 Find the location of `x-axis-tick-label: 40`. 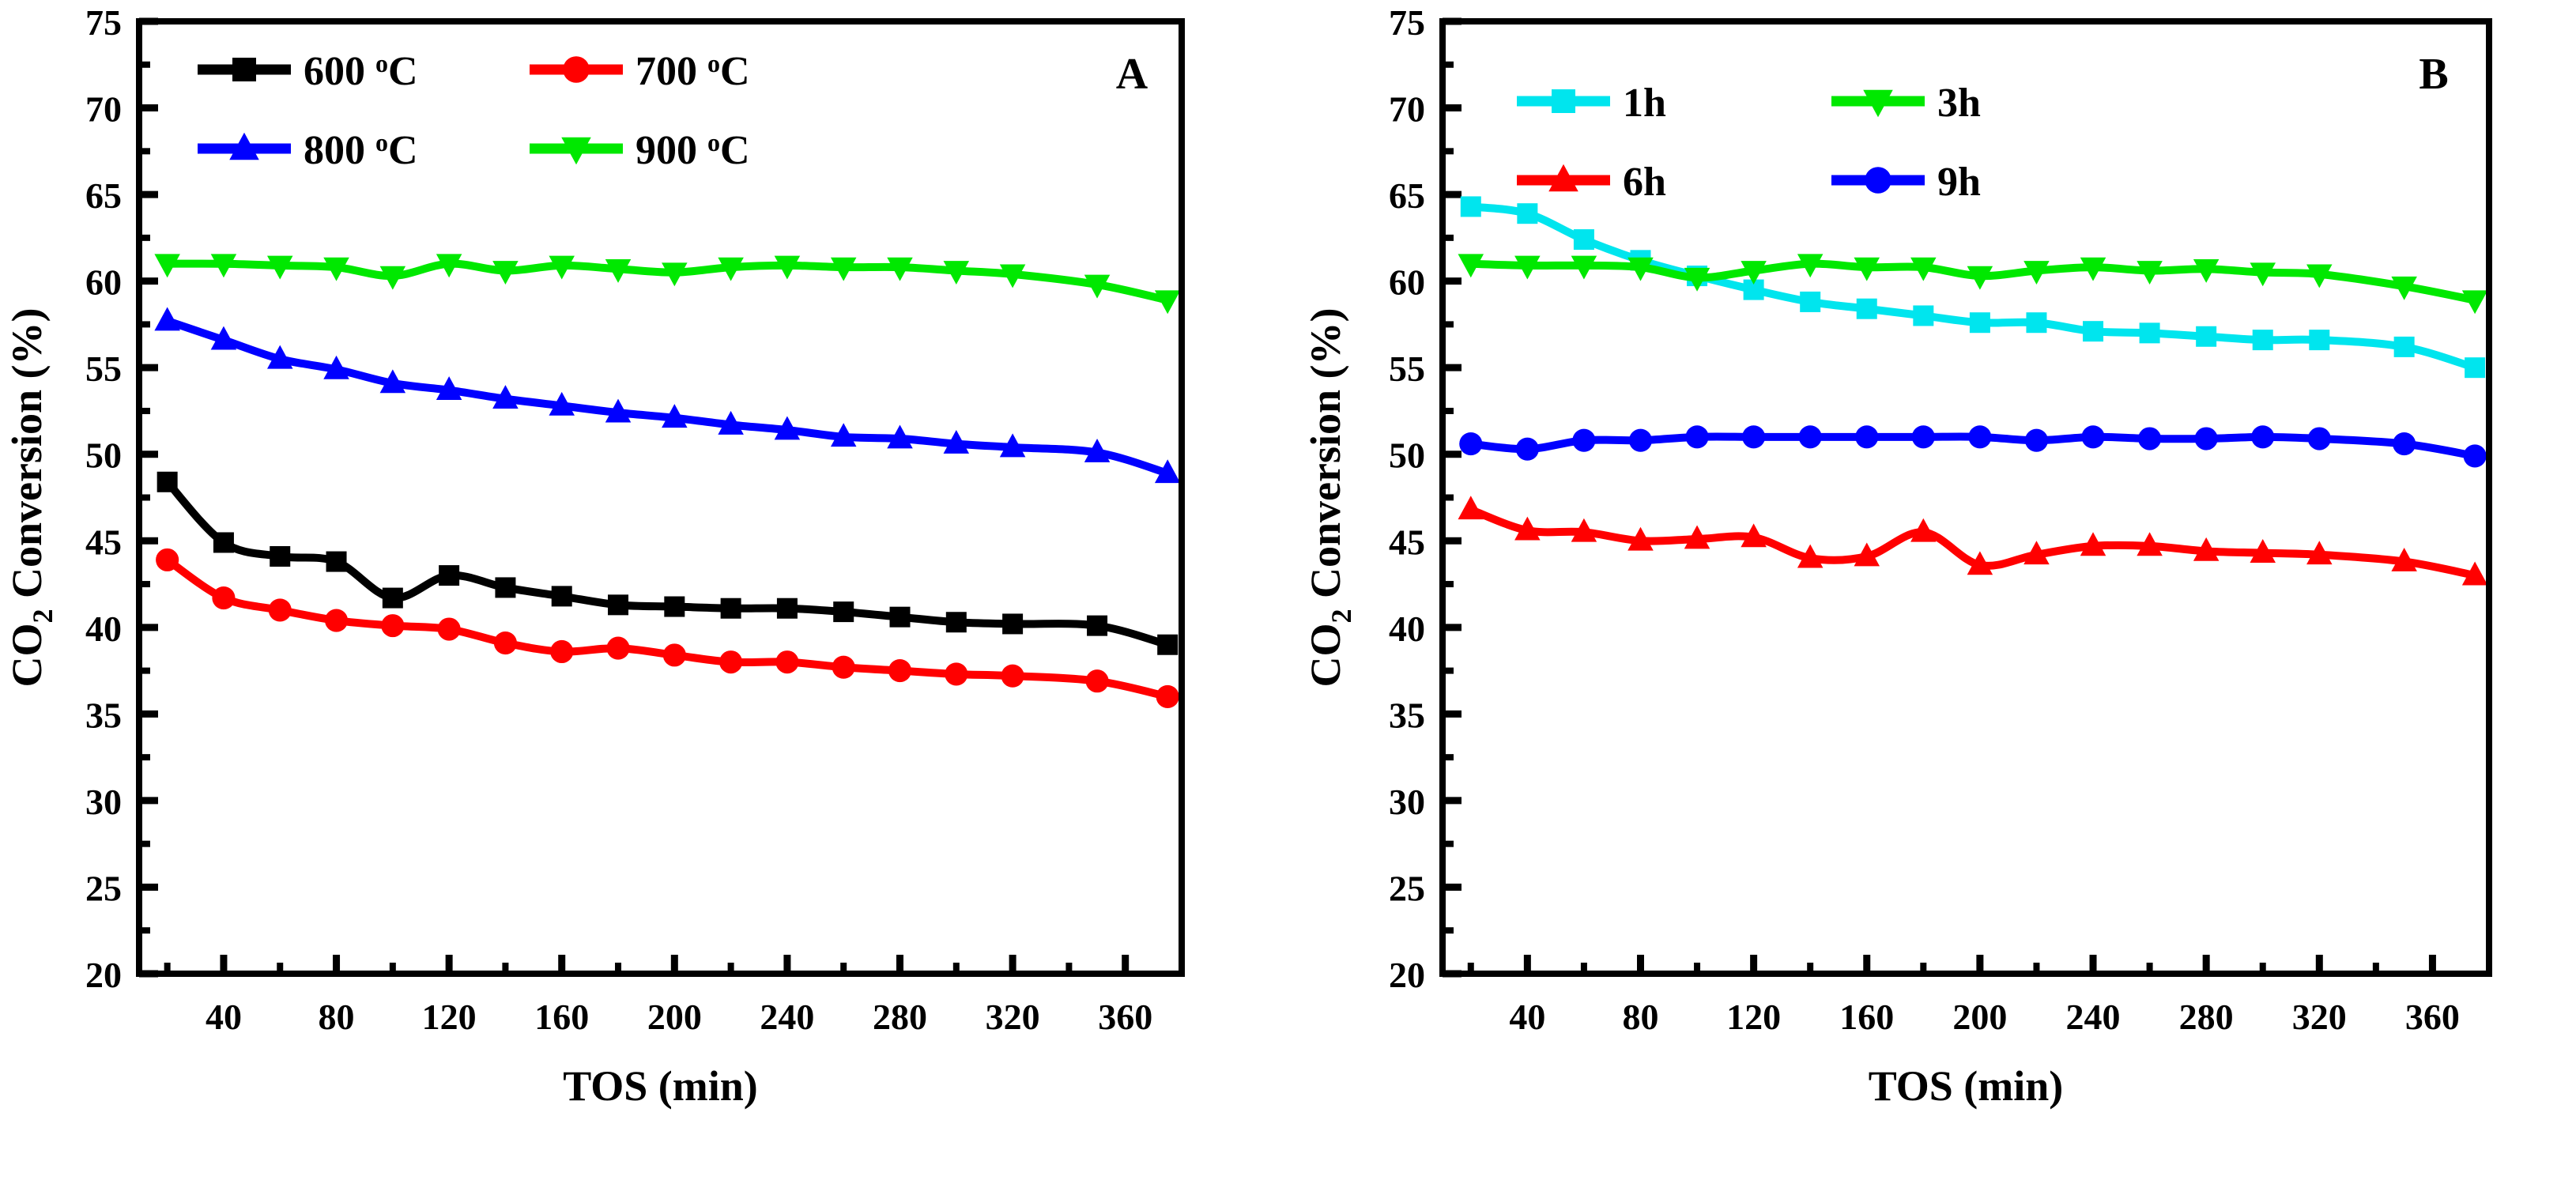

x-axis-tick-label: 40 is located at coordinates (224, 1017).